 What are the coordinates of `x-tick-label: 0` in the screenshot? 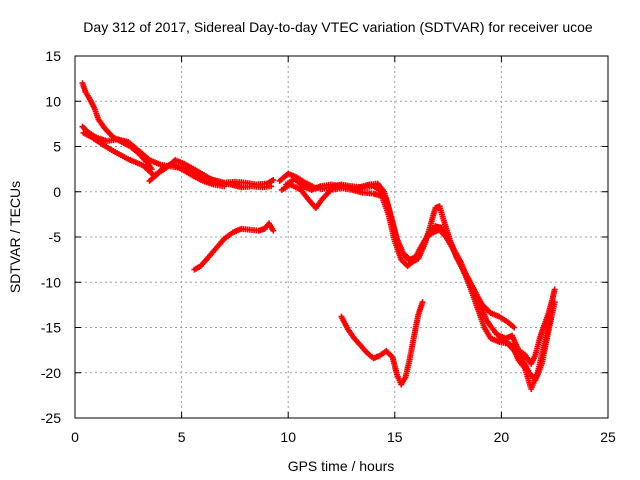 It's located at (75, 437).